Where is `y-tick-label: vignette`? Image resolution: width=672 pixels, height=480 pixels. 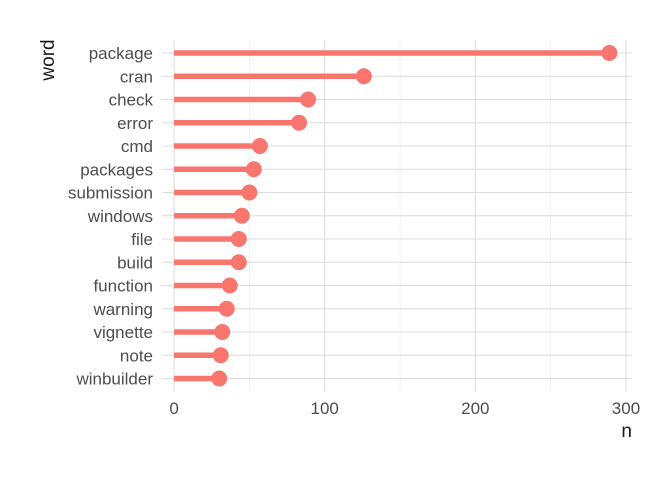
y-tick-label: vignette is located at coordinates (123, 332).